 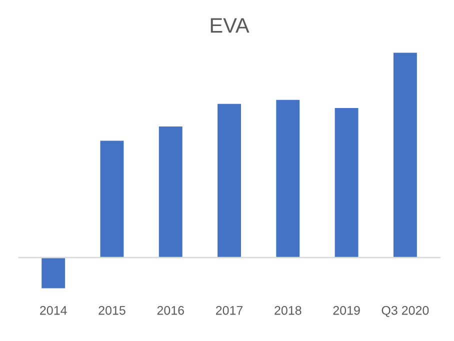 What do you see at coordinates (170, 310) in the screenshot?
I see `x-tick-label: 2016` at bounding box center [170, 310].